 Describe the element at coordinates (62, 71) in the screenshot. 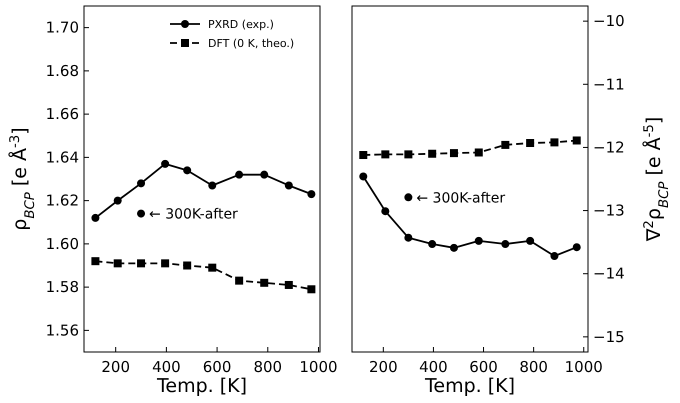

I see `y-tick-label: 1.68` at that location.